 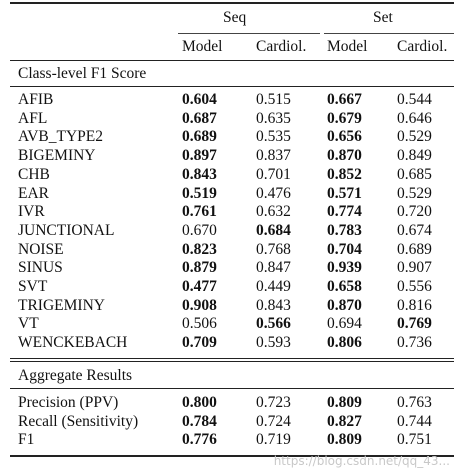 What do you see at coordinates (66, 230) in the screenshot?
I see `row-label: JUNCTIONAL` at bounding box center [66, 230].